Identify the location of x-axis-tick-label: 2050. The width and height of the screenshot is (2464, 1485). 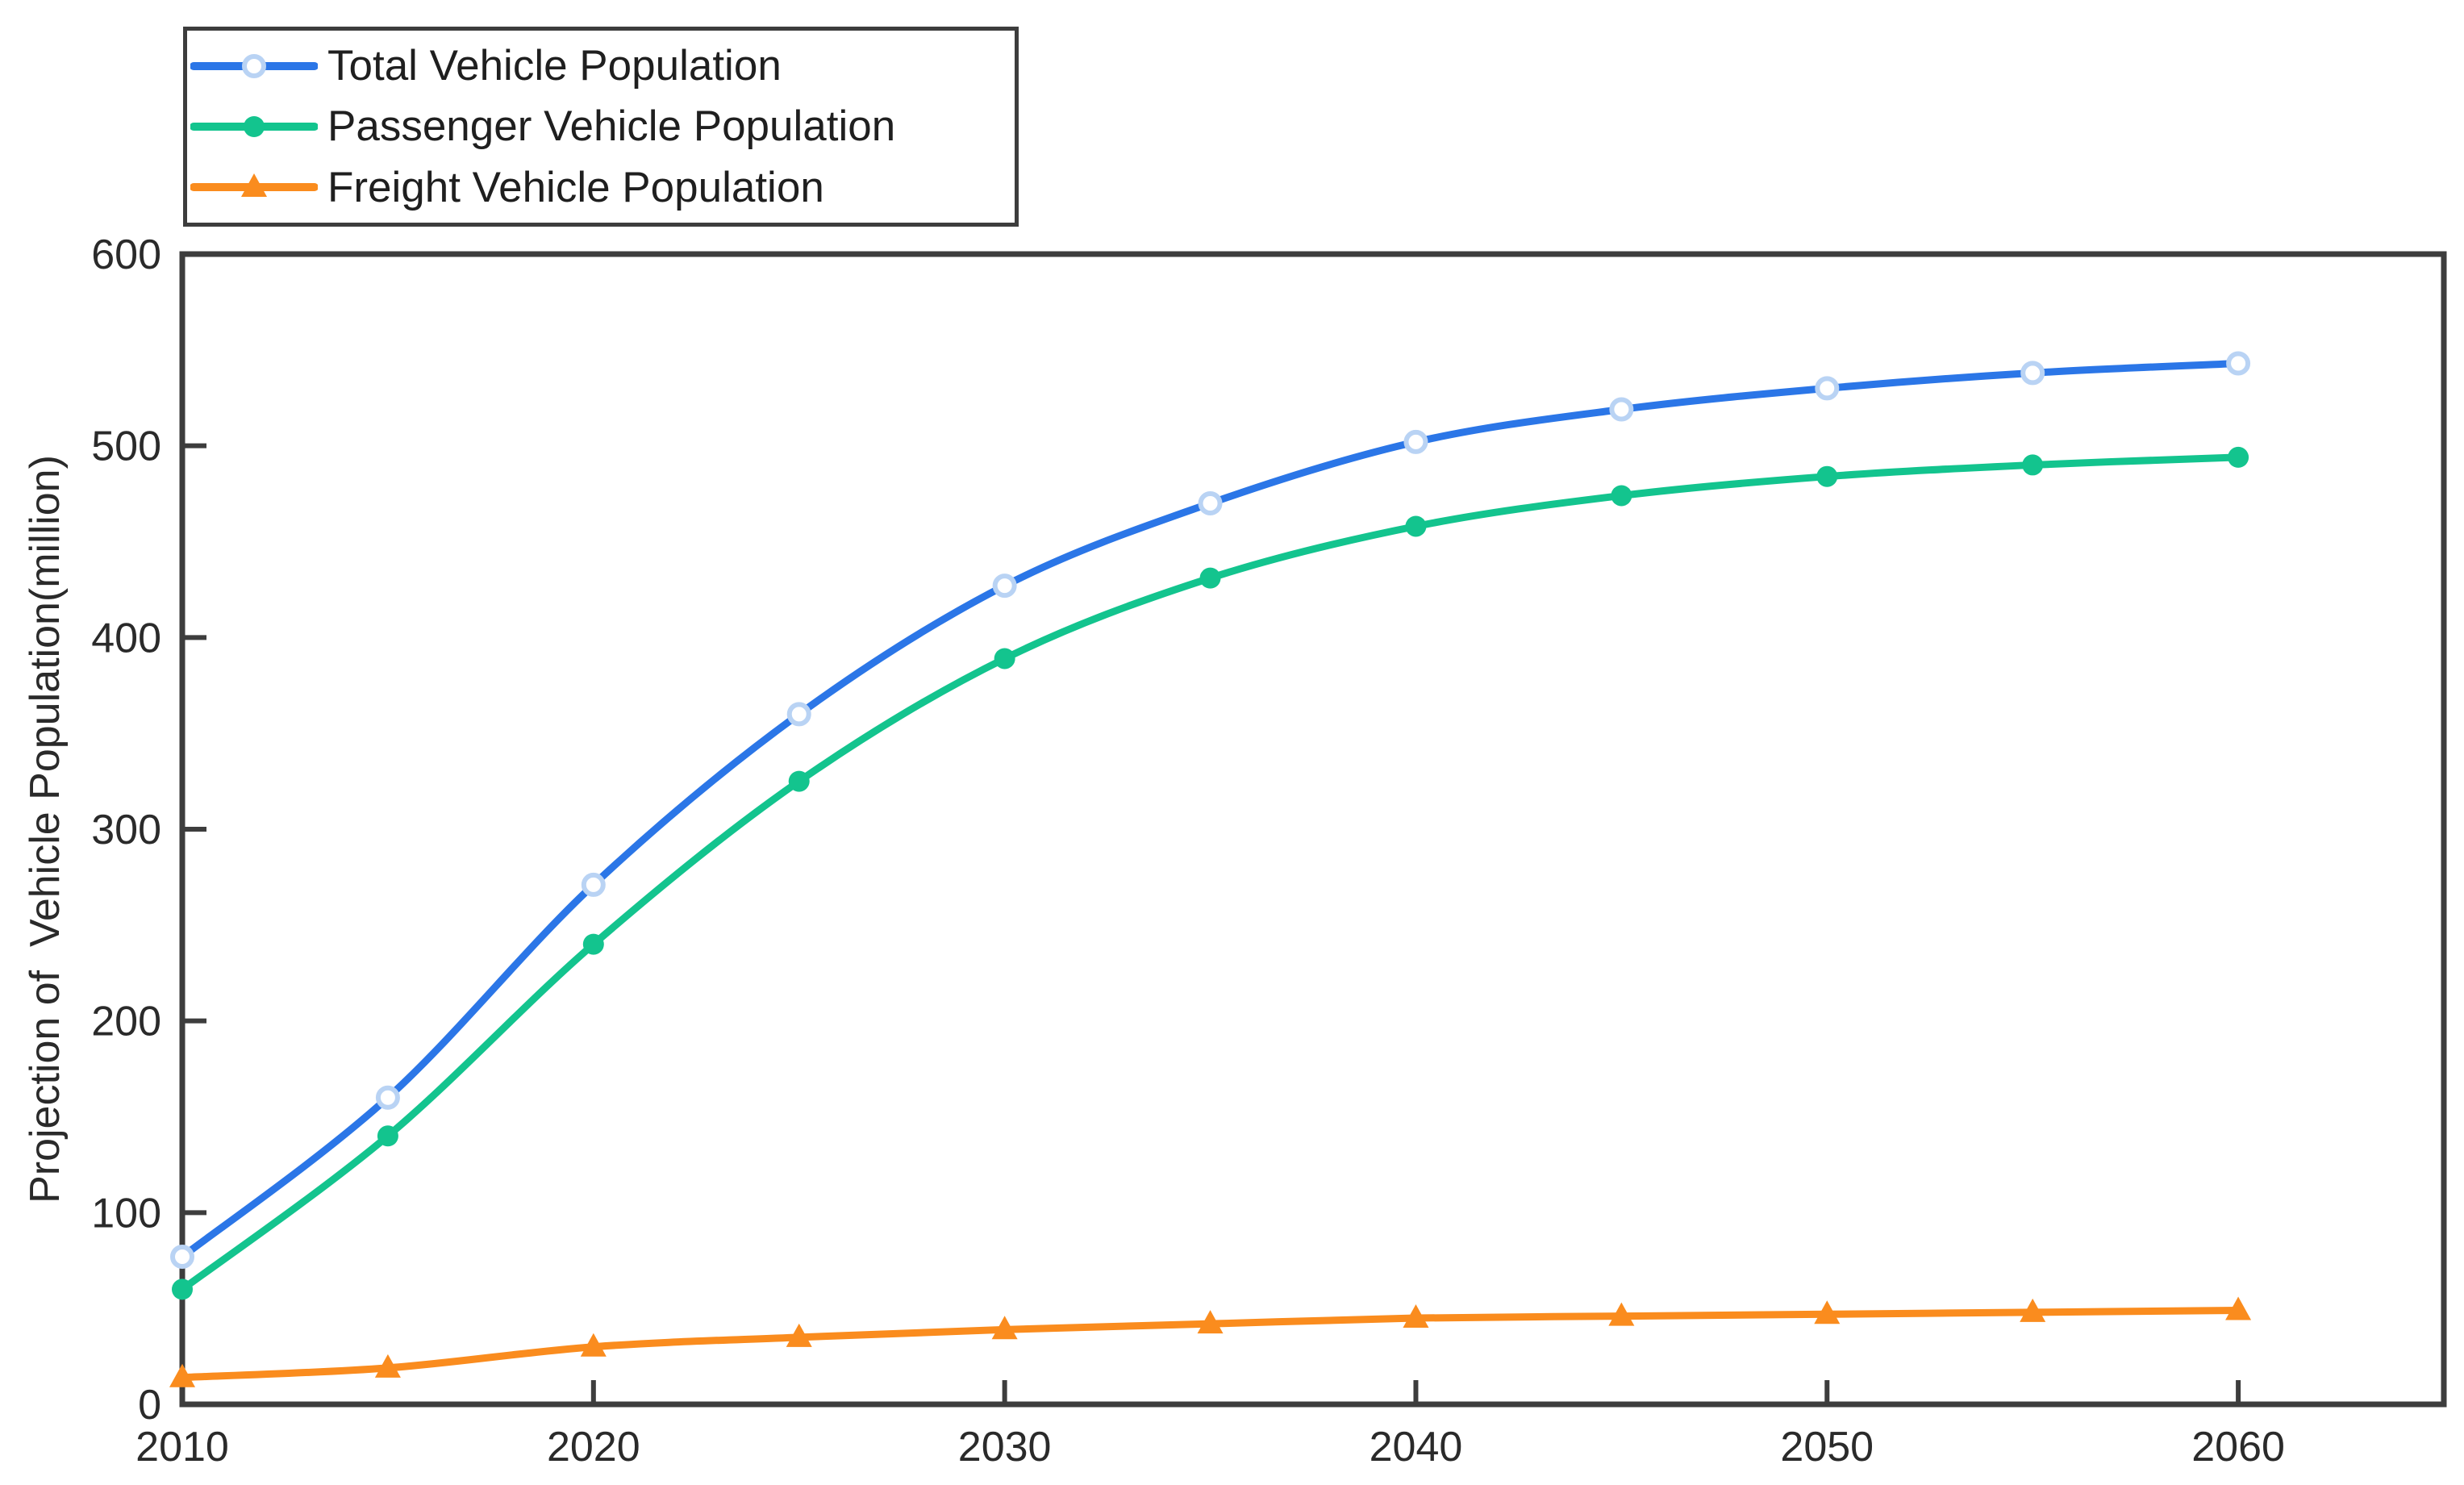
(1827, 1447).